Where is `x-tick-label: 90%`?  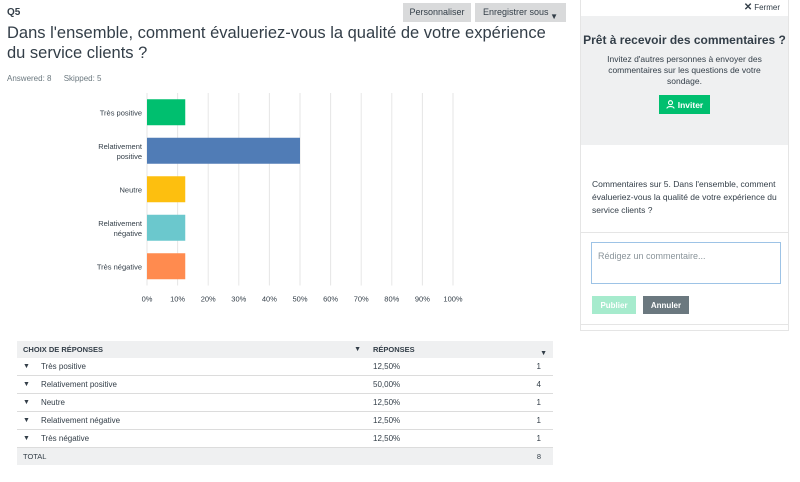 x-tick-label: 90% is located at coordinates (422, 299).